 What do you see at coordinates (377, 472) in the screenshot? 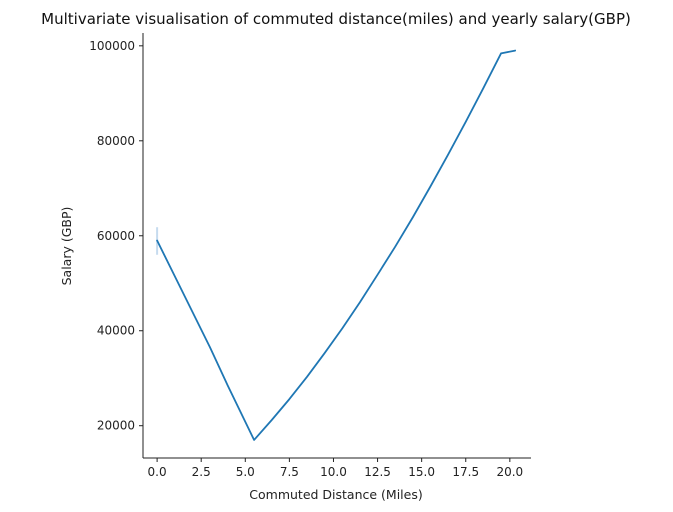
I see `x-tick-label: 12.5` at bounding box center [377, 472].